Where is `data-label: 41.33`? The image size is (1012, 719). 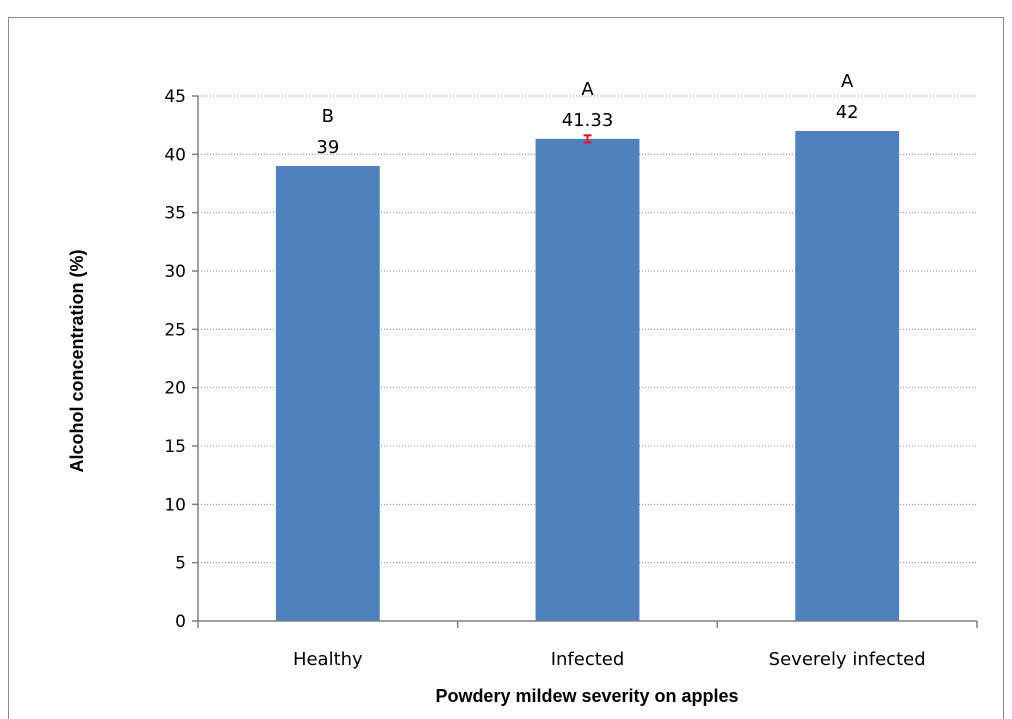
data-label: 41.33 is located at coordinates (588, 120).